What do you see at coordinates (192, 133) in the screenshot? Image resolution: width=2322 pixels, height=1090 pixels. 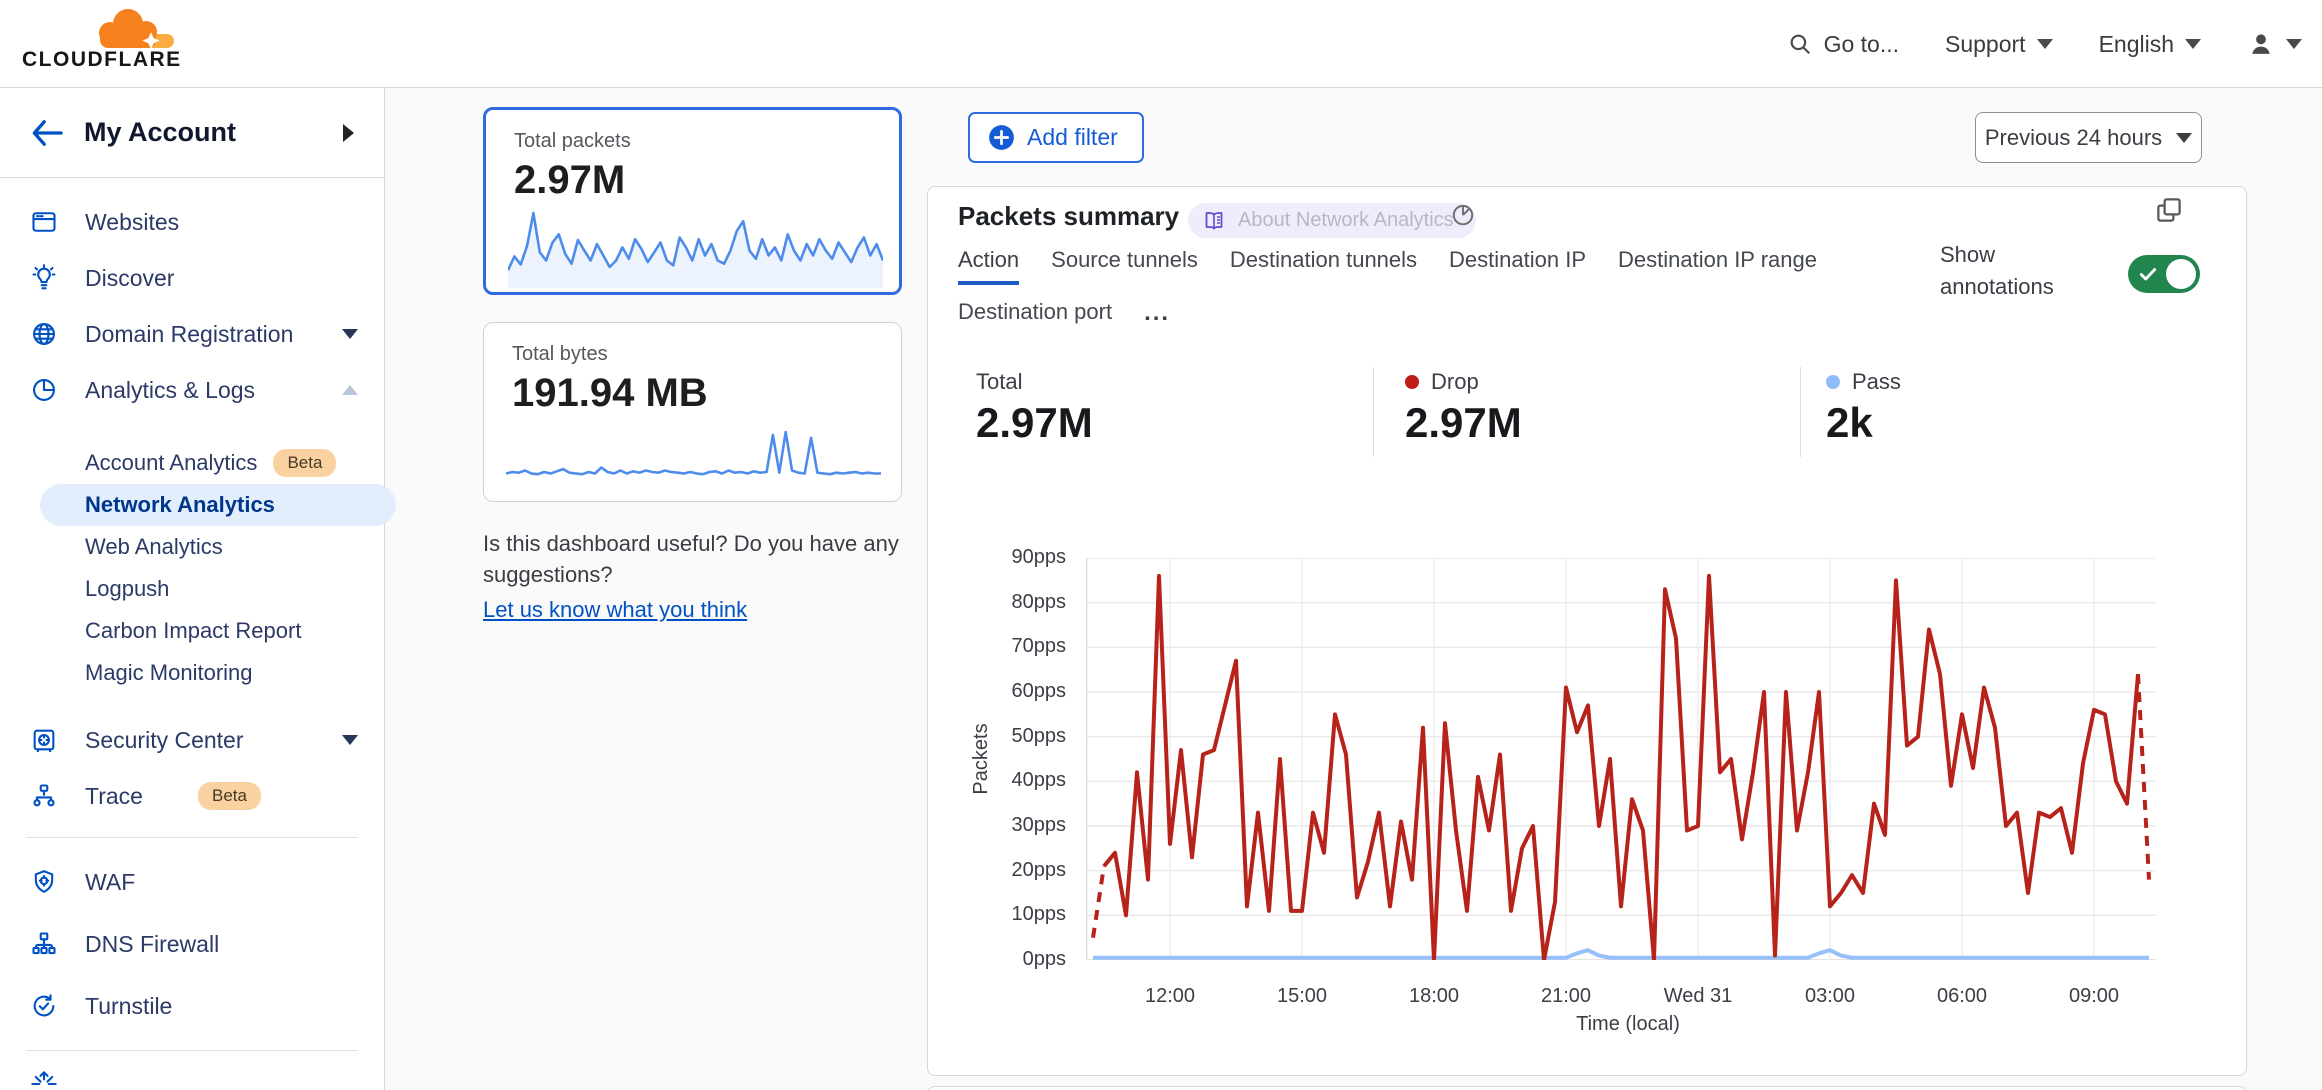 I see `sidebar-header: My Account` at bounding box center [192, 133].